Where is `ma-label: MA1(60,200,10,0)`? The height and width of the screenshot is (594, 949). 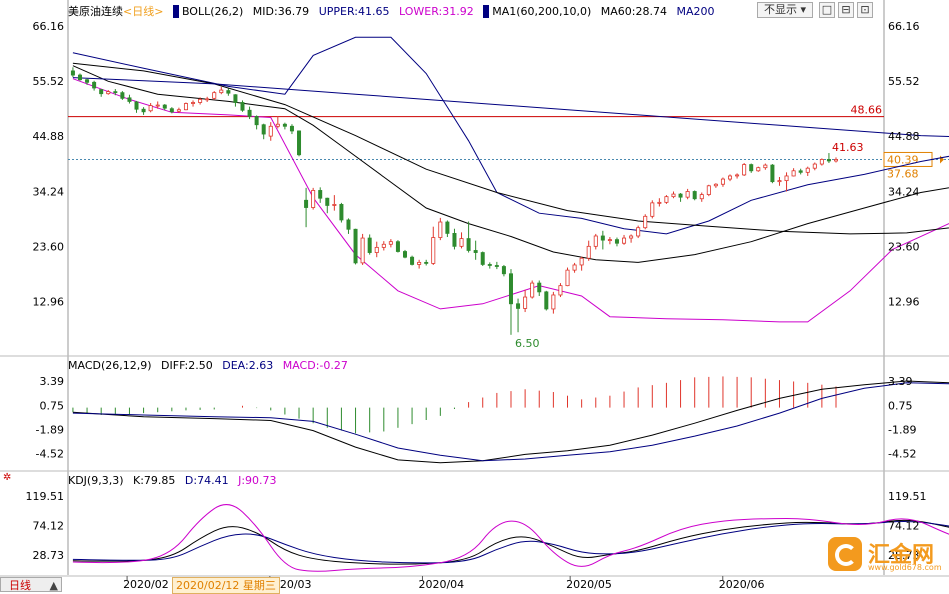 ma-label: MA1(60,200,10,0) is located at coordinates (537, 11).